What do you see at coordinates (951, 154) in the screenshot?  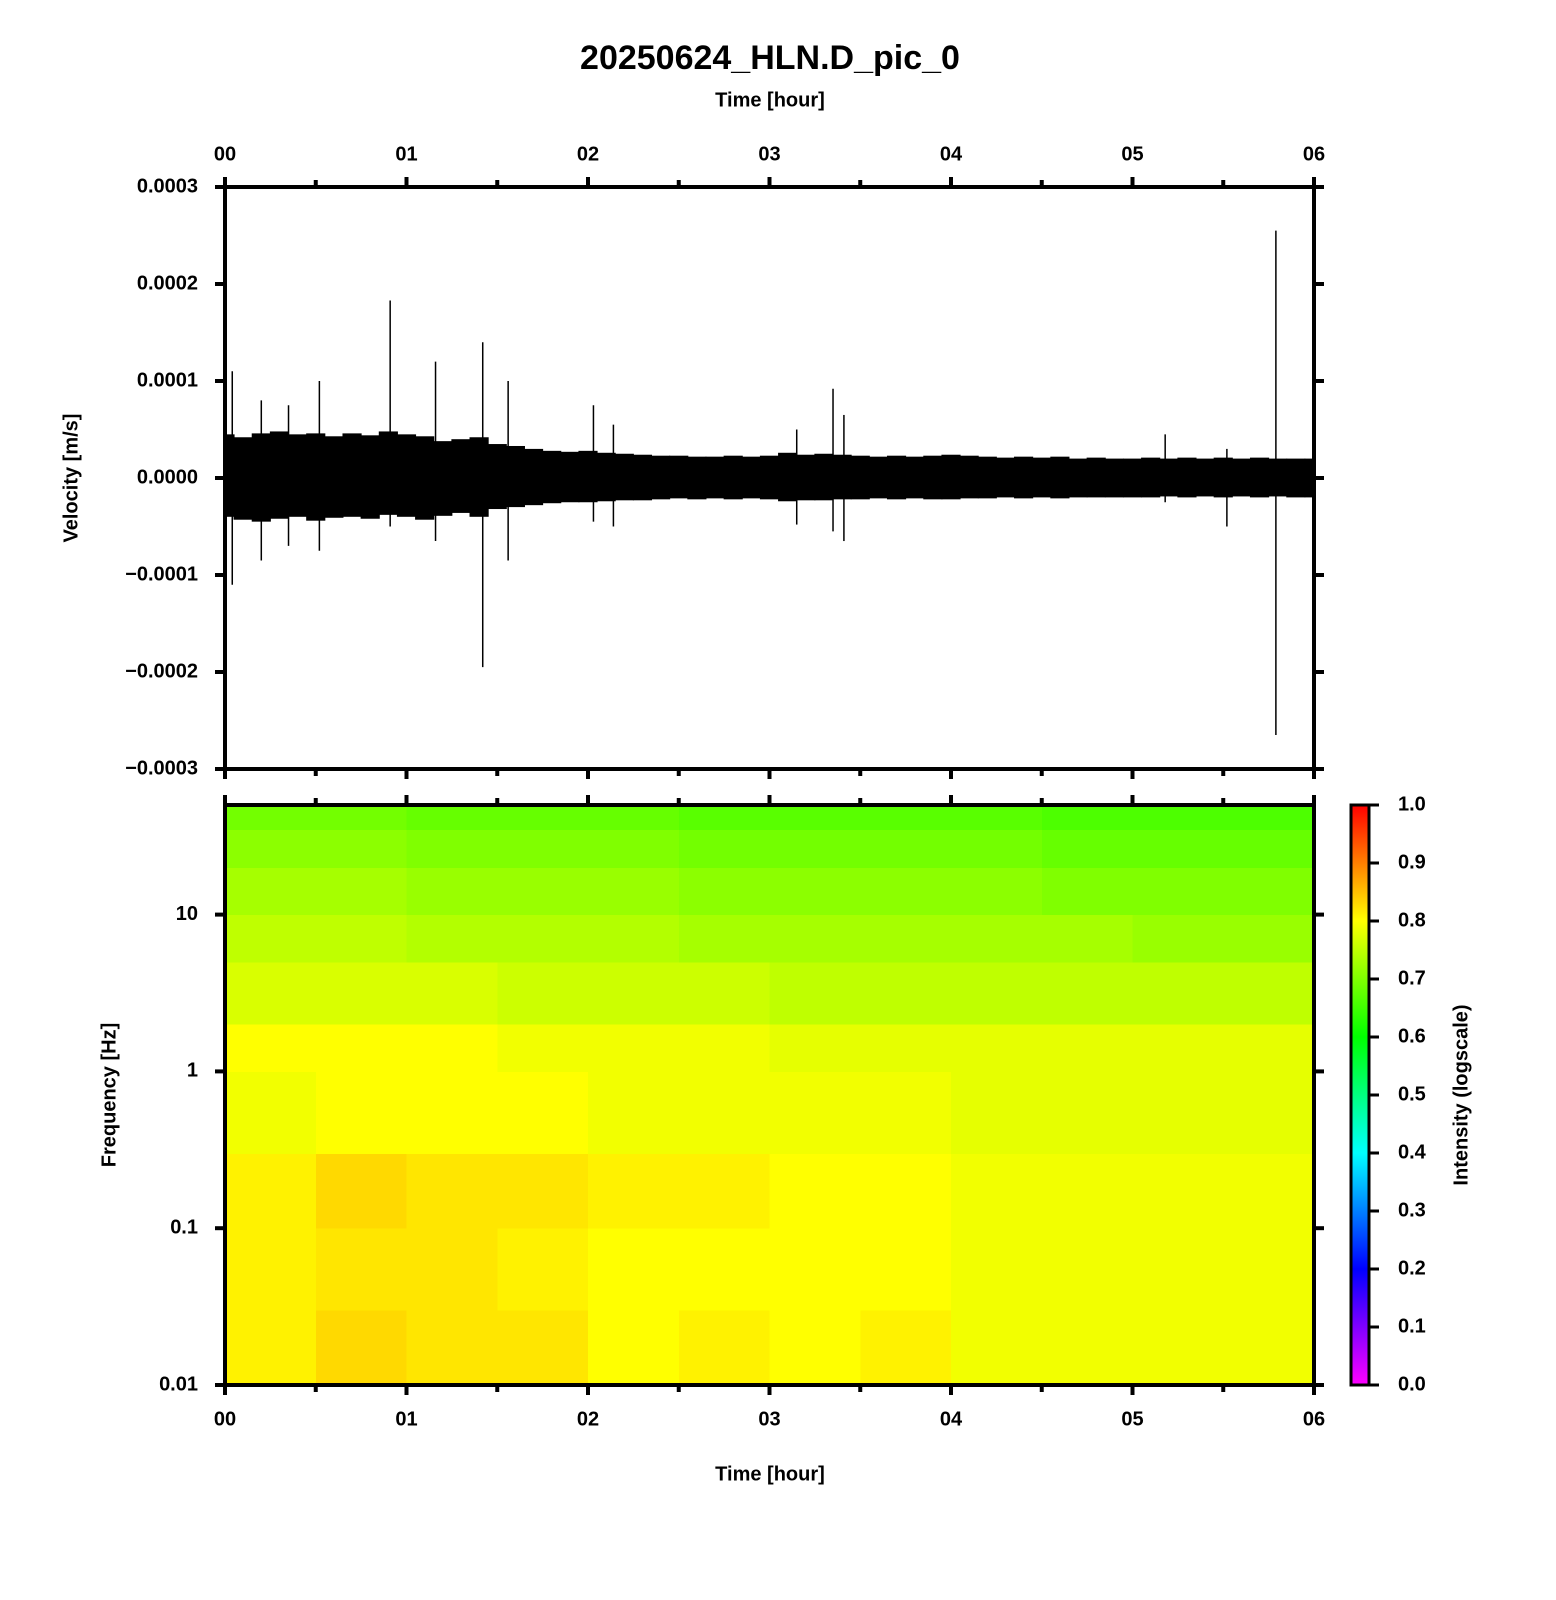 I see `x-tick-label: 04` at bounding box center [951, 154].